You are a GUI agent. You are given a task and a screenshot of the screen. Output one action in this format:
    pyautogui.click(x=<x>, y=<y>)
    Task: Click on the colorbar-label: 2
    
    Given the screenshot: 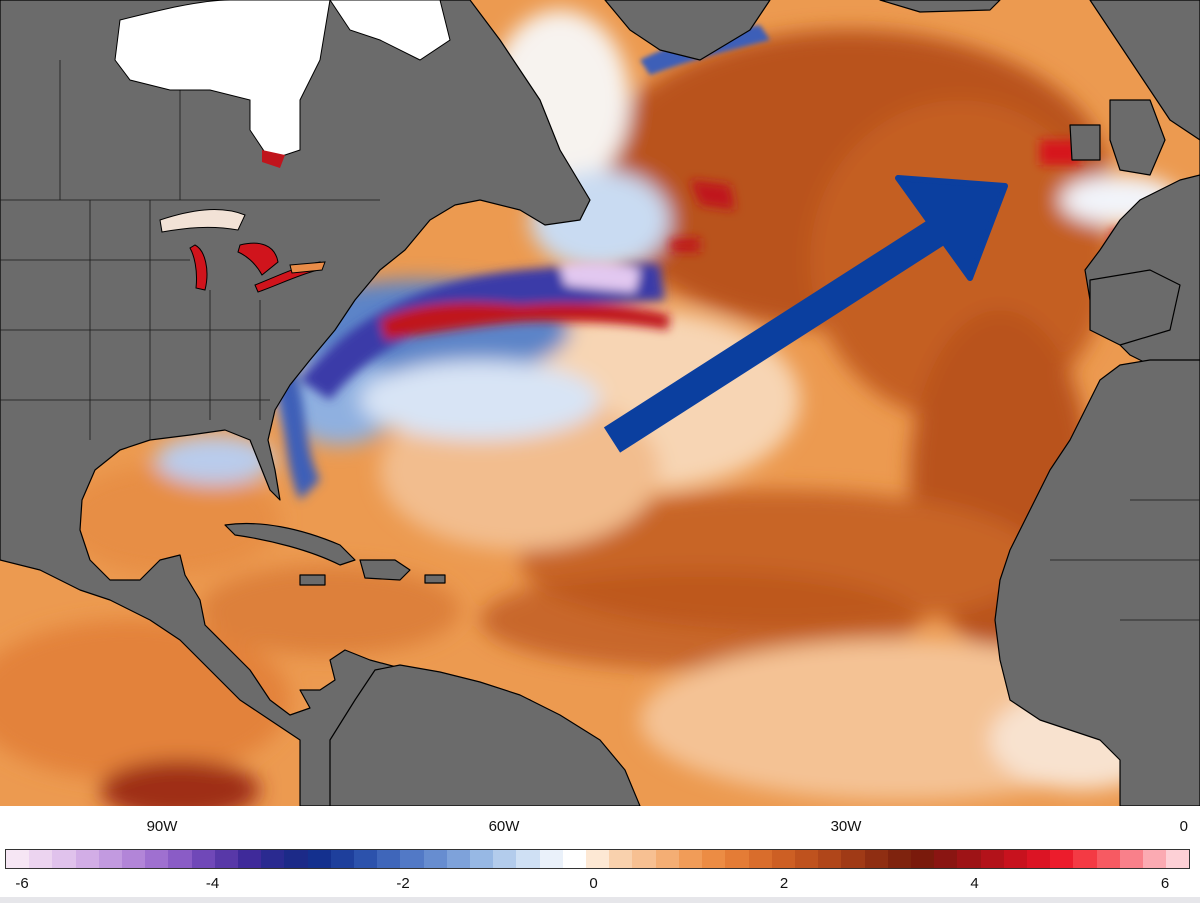 What is the action you would take?
    pyautogui.click(x=784, y=883)
    